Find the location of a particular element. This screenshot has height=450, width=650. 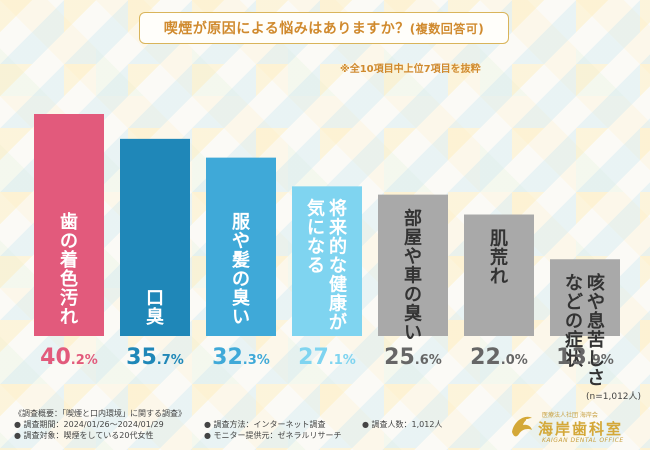

logo-top-text: 医療法人社団 海岸会 is located at coordinates (570, 415).